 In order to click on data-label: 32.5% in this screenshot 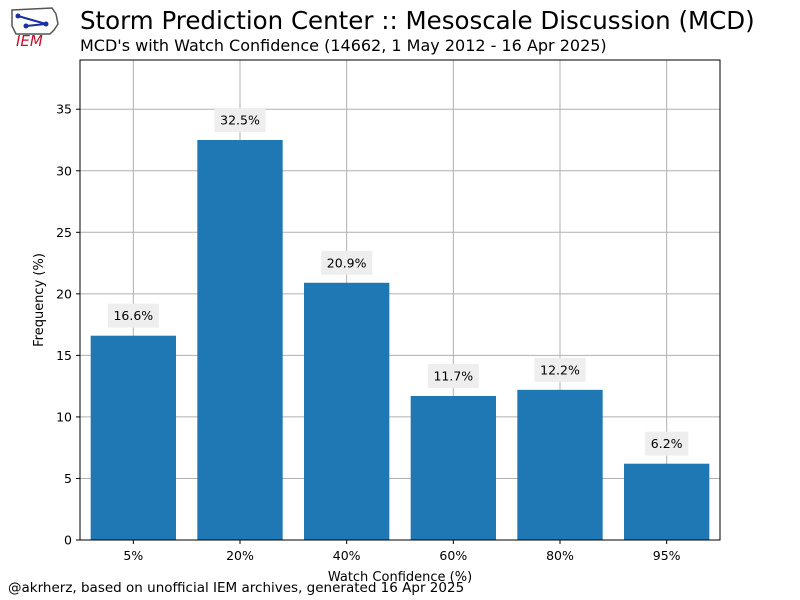, I will do `click(240, 120)`.